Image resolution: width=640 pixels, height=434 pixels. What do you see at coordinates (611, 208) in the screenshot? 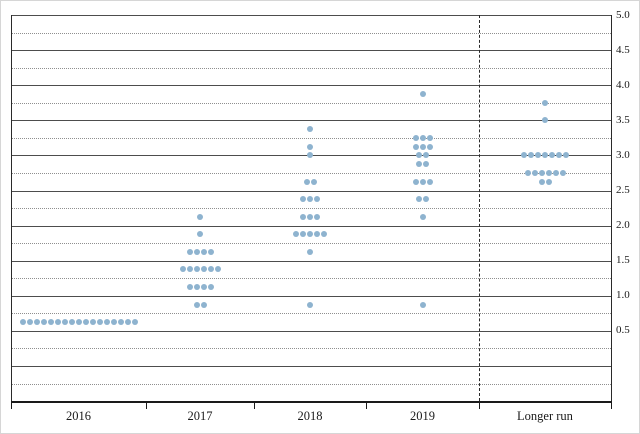
I see `right-frame-line` at bounding box center [611, 208].